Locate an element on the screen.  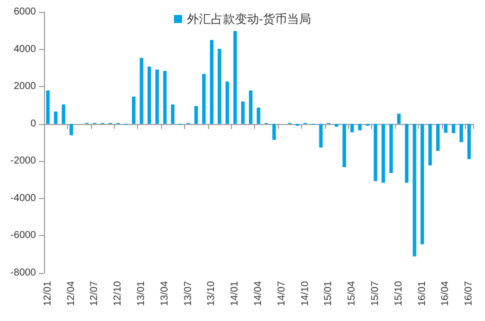
x-tick-label: 14/10 is located at coordinates (305, 293).